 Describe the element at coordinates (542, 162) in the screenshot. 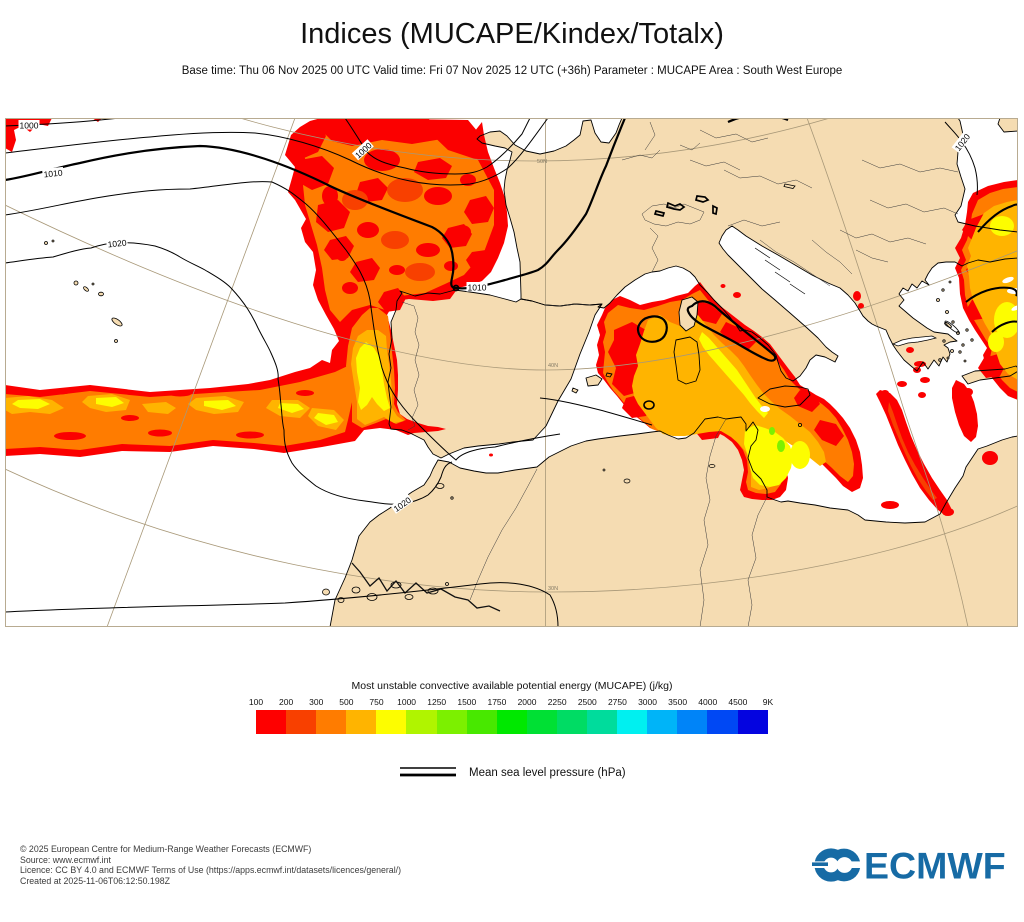

I see `svg-text: 50N` at that location.